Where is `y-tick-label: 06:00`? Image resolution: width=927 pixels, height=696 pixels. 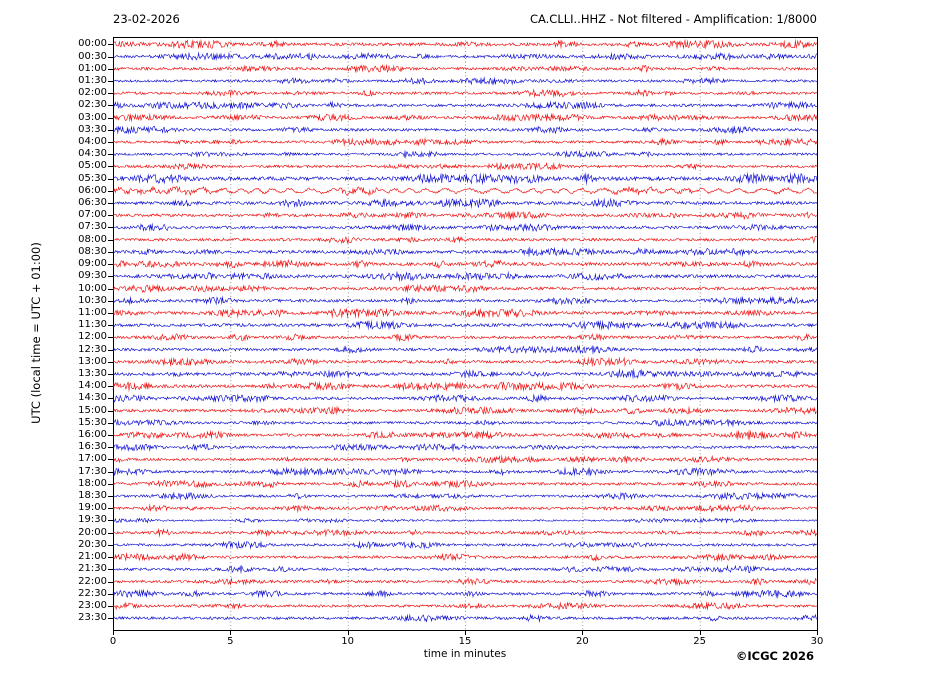
y-tick-label: 06:00 is located at coordinates (92, 190).